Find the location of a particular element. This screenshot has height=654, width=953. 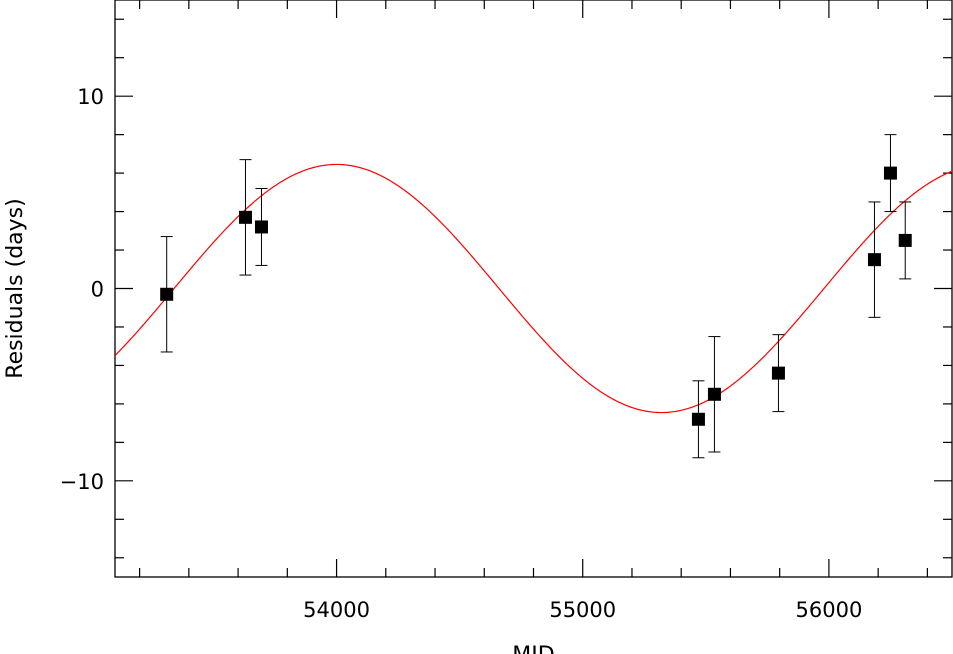

x-tick-label: 55000 is located at coordinates (582, 610).